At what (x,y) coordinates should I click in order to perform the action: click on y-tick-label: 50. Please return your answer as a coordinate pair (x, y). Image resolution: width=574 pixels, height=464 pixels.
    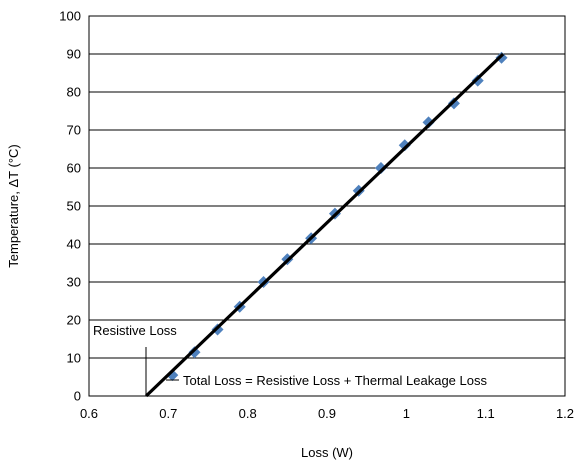
    Looking at the image, I should click on (74, 206).